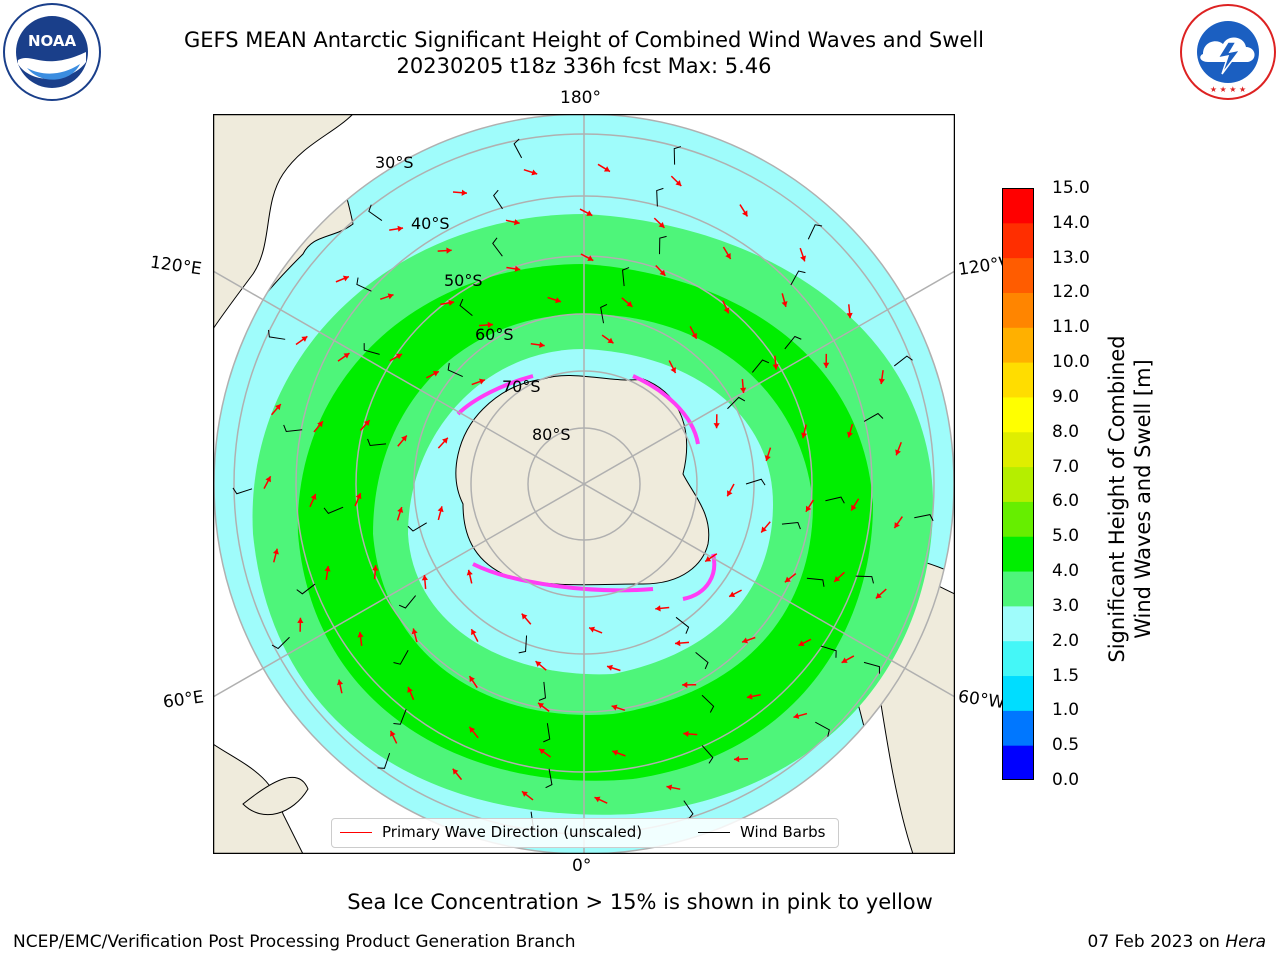 This screenshot has width=1280, height=960. What do you see at coordinates (1071, 292) in the screenshot?
I see `colorbar-tick-label: 12.0` at bounding box center [1071, 292].